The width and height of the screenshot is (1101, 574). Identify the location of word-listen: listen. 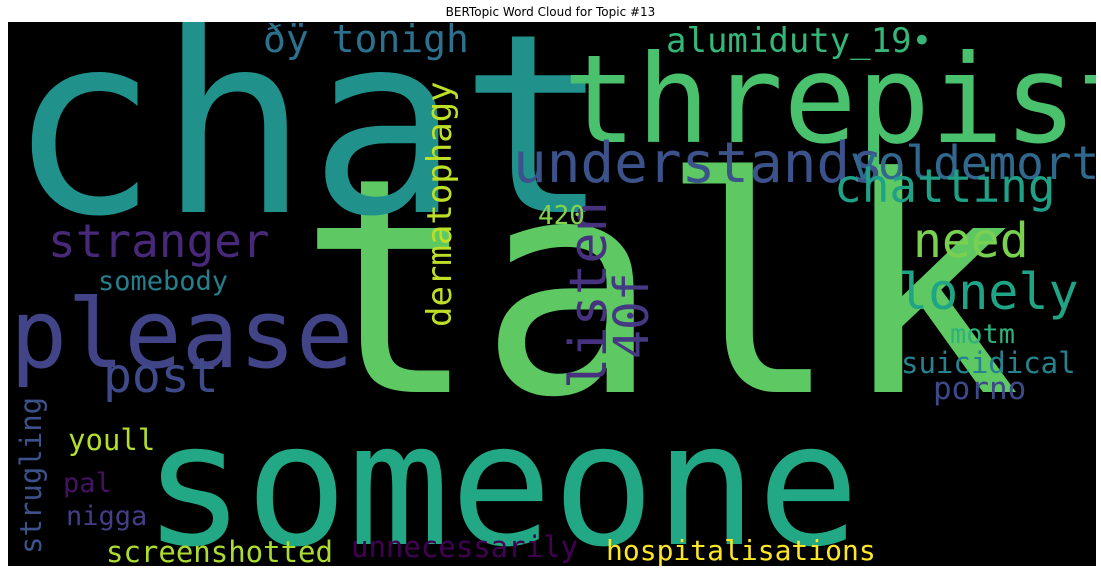
(589, 295).